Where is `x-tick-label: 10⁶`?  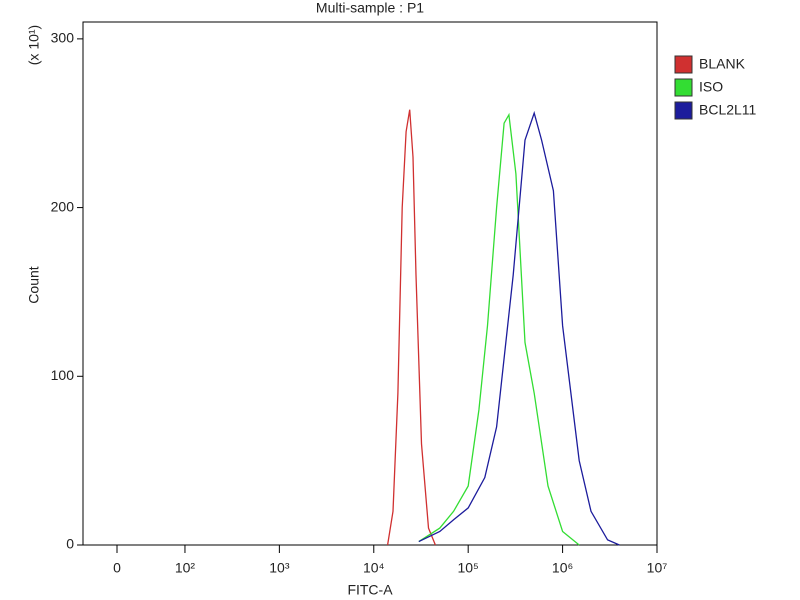
x-tick-label: 10⁶ is located at coordinates (562, 568).